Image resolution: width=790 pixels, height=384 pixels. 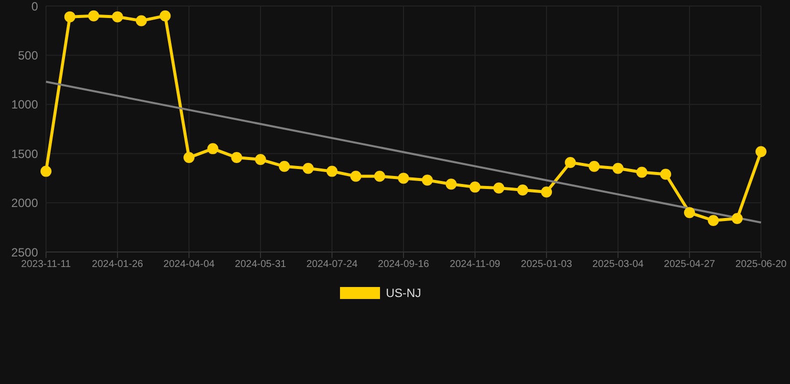 I want to click on legend-label: US-NJ, so click(x=404, y=293).